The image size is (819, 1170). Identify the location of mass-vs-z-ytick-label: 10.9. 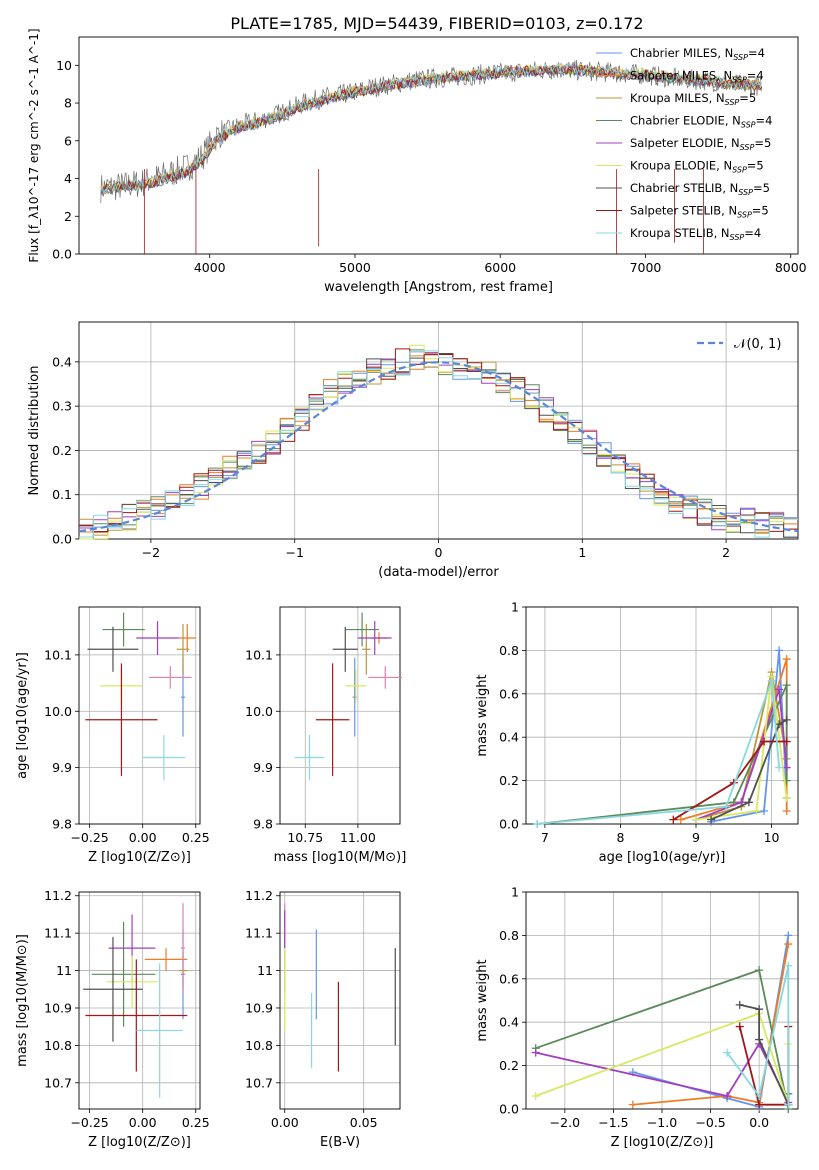
(58, 1007).